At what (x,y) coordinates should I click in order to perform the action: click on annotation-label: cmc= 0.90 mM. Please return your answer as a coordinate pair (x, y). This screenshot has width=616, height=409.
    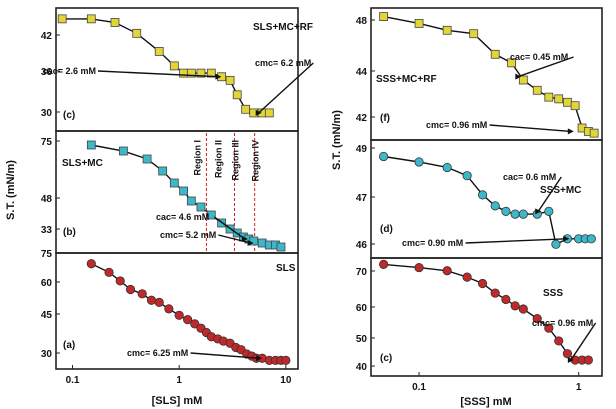
    Looking at the image, I should click on (432, 243).